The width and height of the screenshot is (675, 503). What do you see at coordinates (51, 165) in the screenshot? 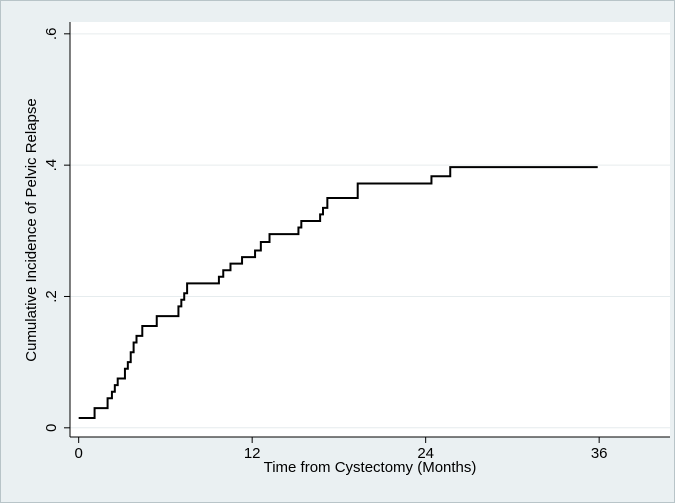
I see `y-tick-label: .4` at bounding box center [51, 165].